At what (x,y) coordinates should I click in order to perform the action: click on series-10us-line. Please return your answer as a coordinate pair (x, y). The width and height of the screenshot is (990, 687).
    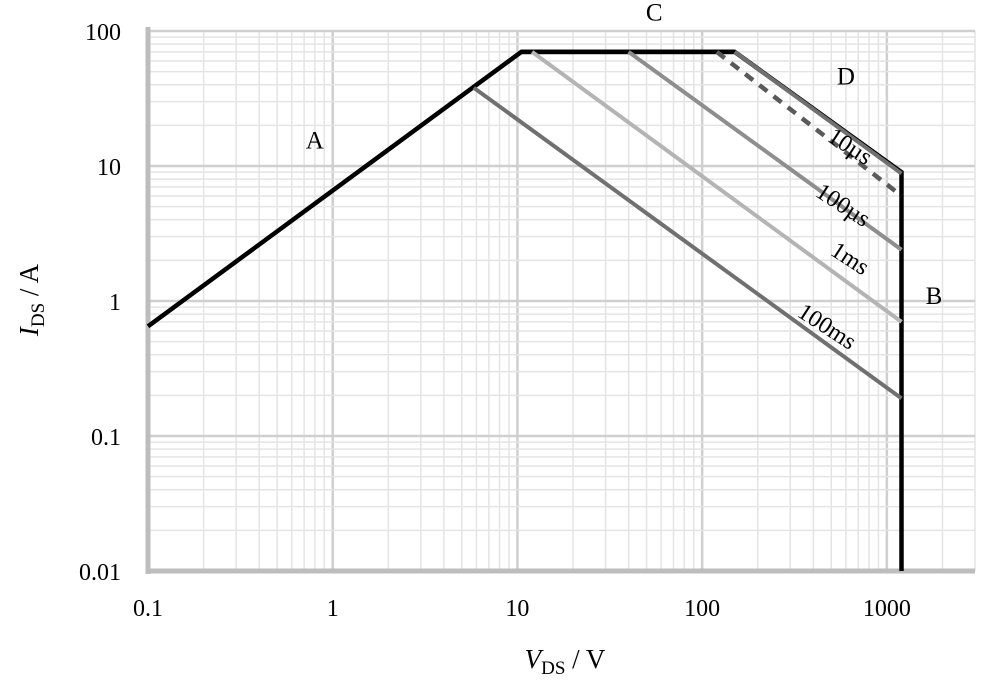
    Looking at the image, I should click on (818, 113).